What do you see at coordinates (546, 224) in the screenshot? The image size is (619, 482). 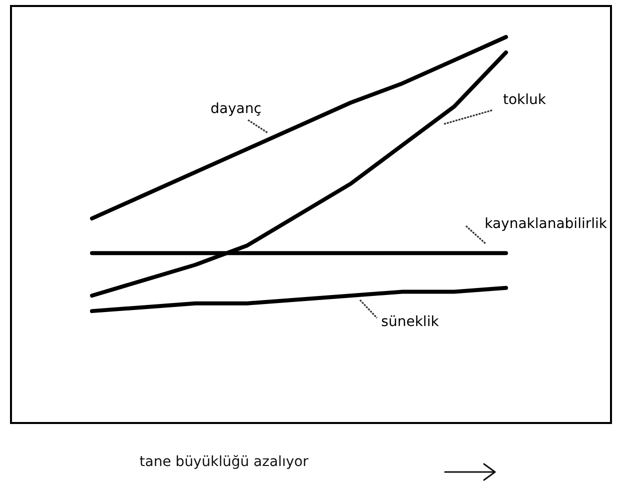 I see `series-label: kaynaklanabilirlik` at bounding box center [546, 224].